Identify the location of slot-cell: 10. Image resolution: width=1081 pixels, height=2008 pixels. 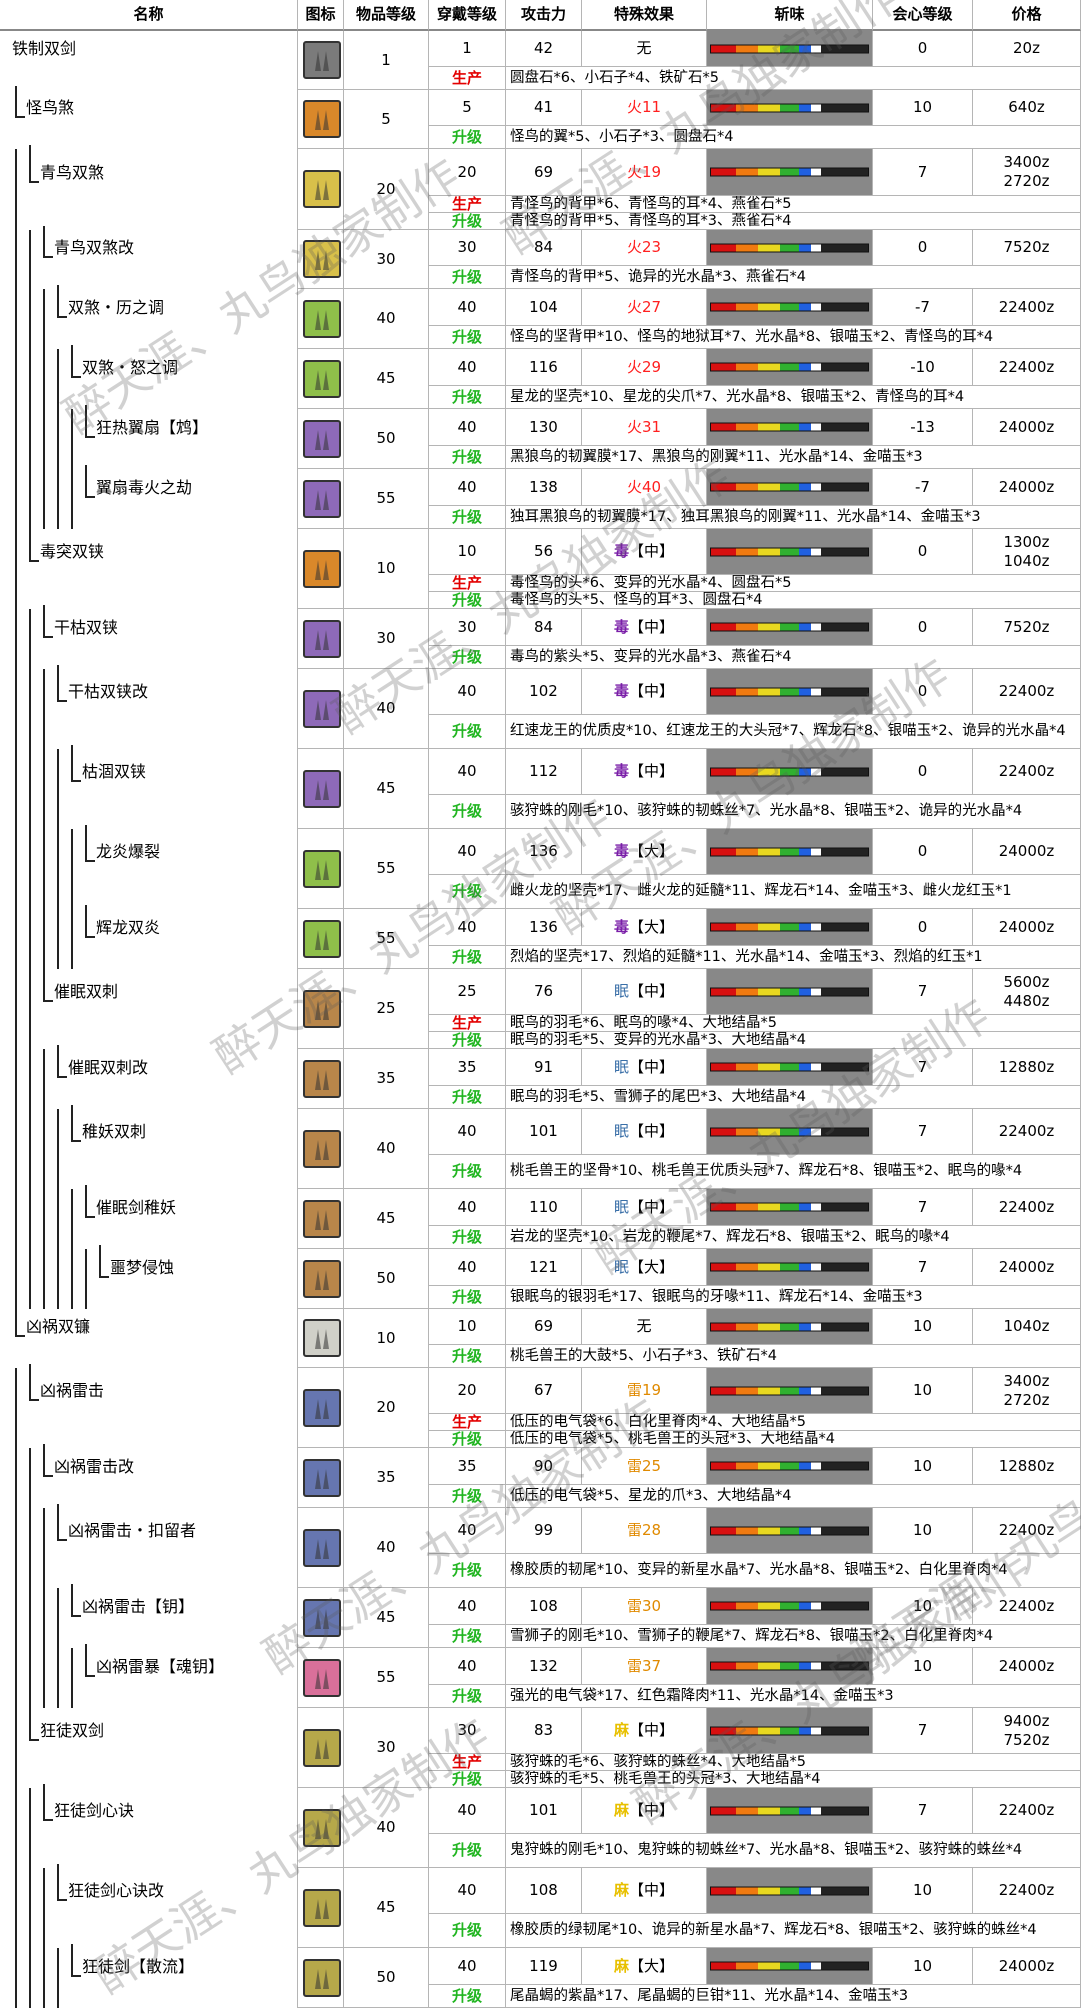
(467, 552).